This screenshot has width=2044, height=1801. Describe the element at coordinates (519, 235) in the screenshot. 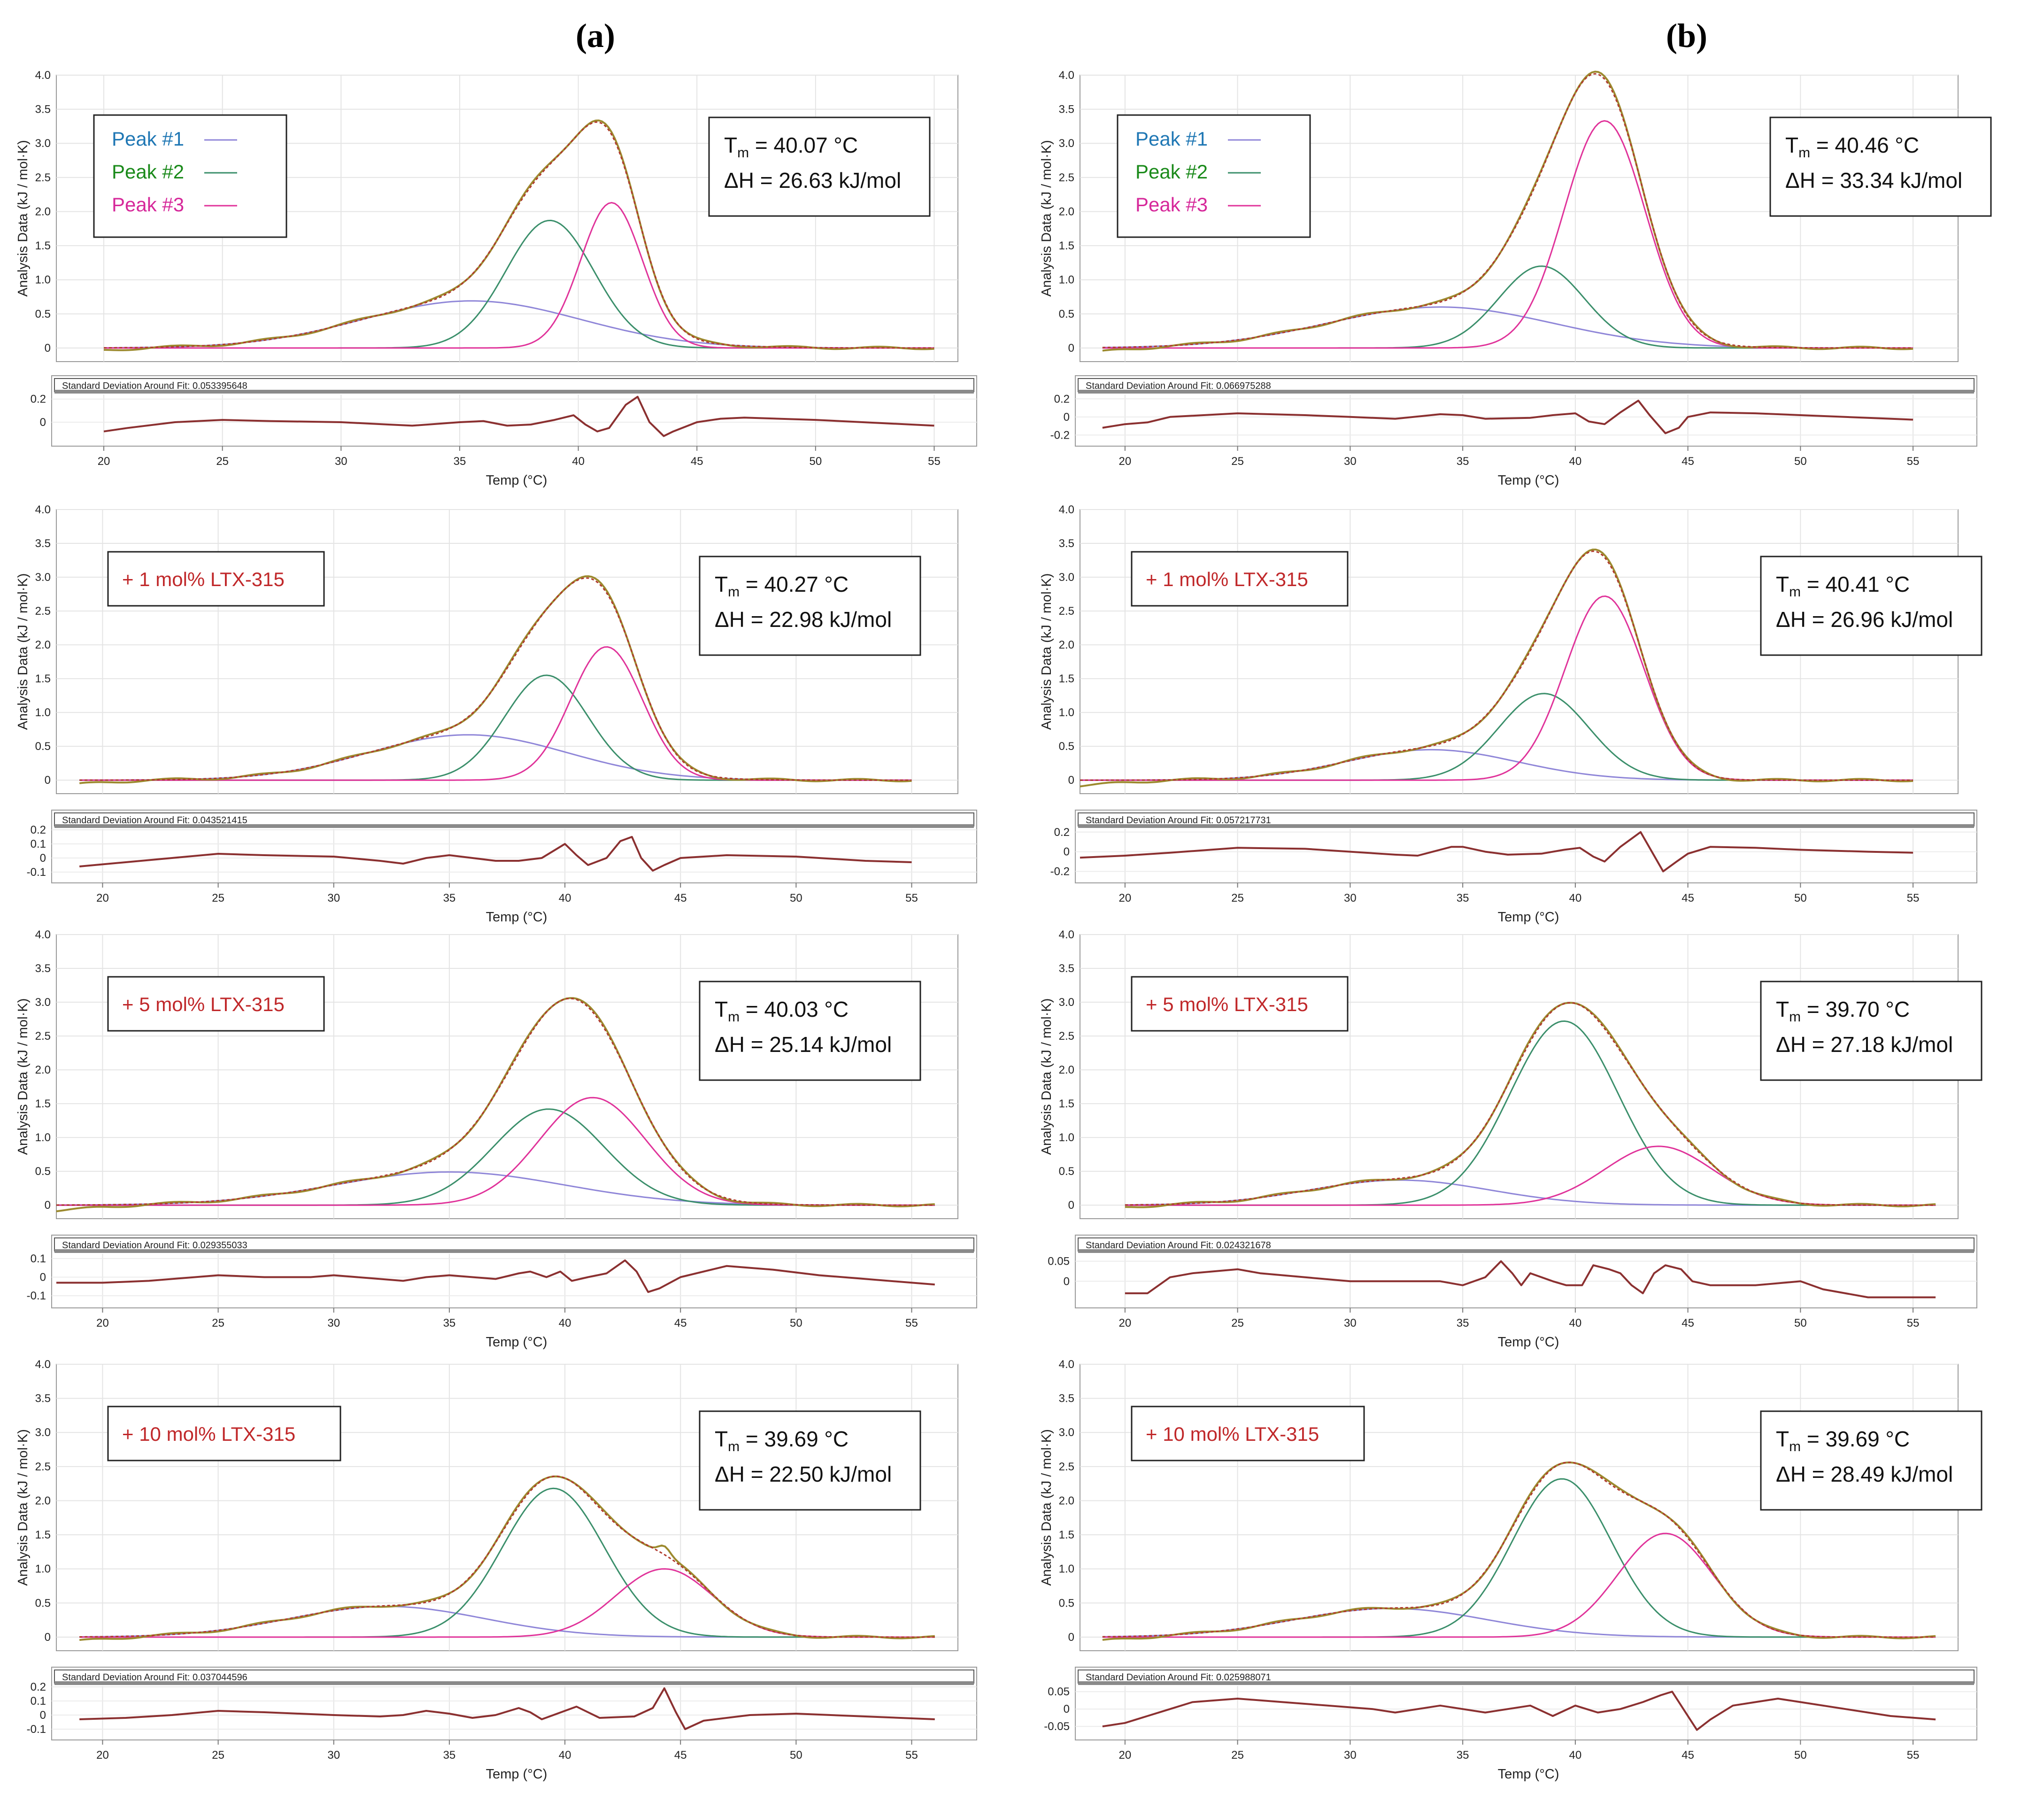

I see `measured-data-curve` at that location.